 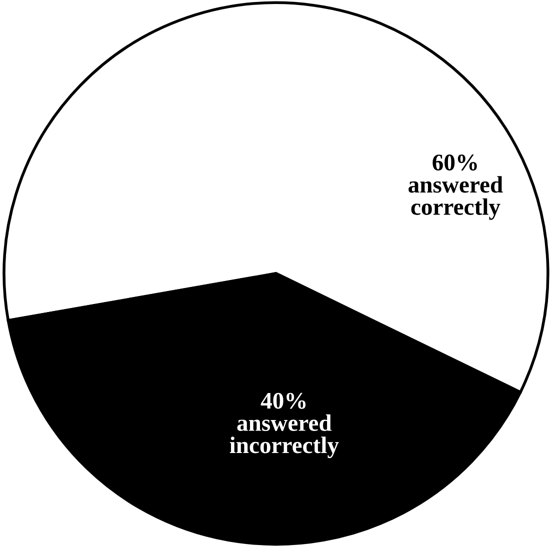 What do you see at coordinates (284, 436) in the screenshot?
I see `slice-label: answered incorrectly` at bounding box center [284, 436].